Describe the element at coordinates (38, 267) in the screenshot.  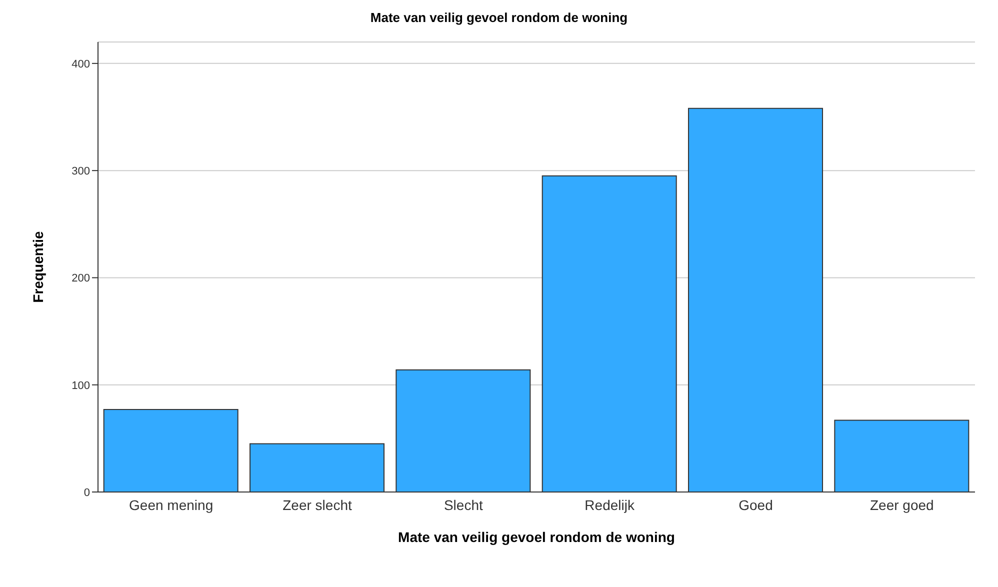
I see `y-axis-title: Frequentie` at that location.